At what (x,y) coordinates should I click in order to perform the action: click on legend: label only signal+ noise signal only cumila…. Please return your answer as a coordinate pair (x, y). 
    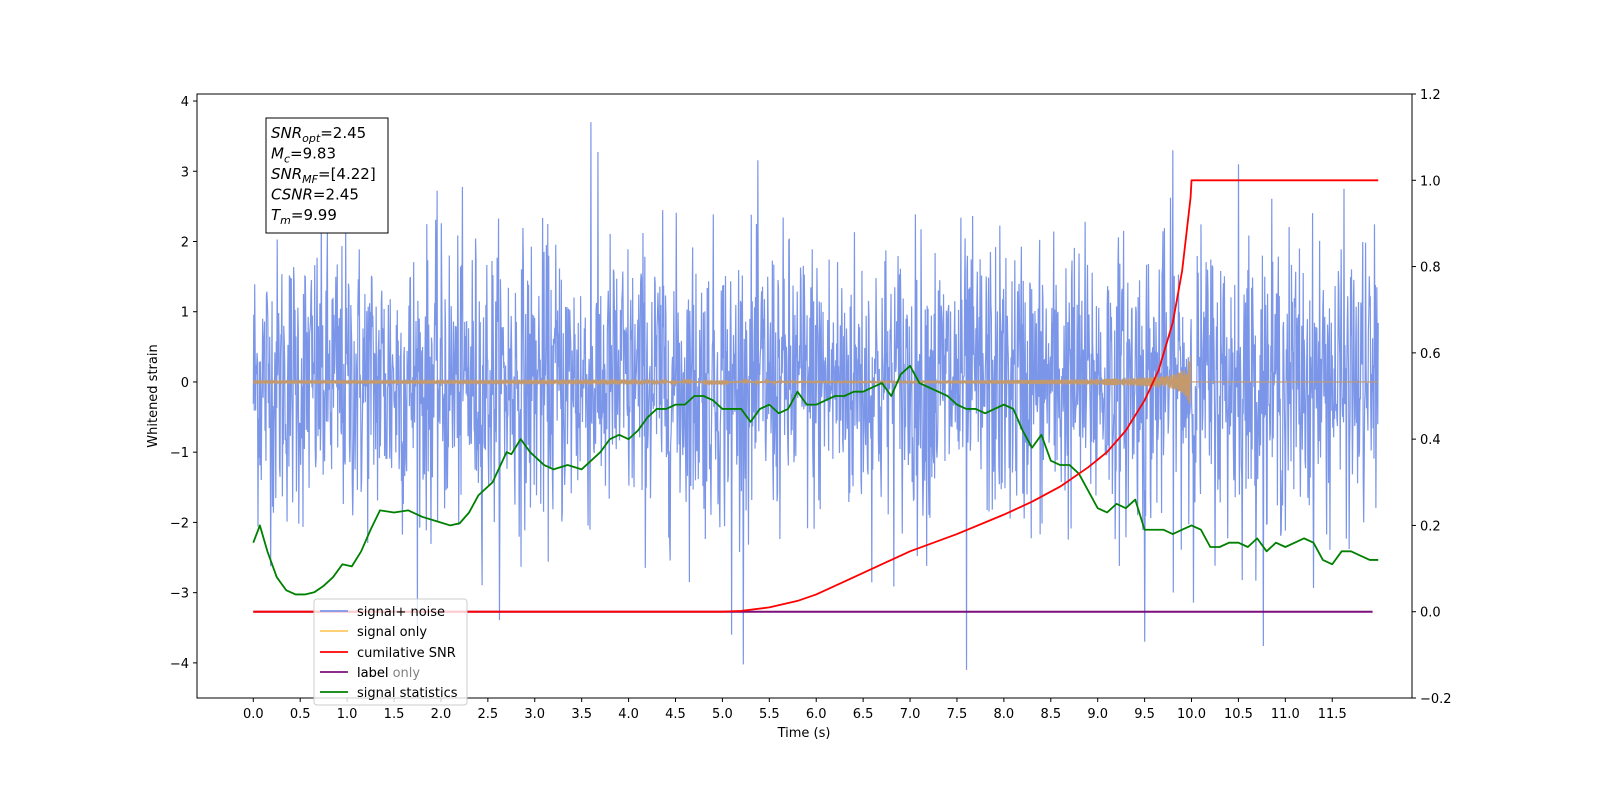
    Looking at the image, I should click on (390, 652).